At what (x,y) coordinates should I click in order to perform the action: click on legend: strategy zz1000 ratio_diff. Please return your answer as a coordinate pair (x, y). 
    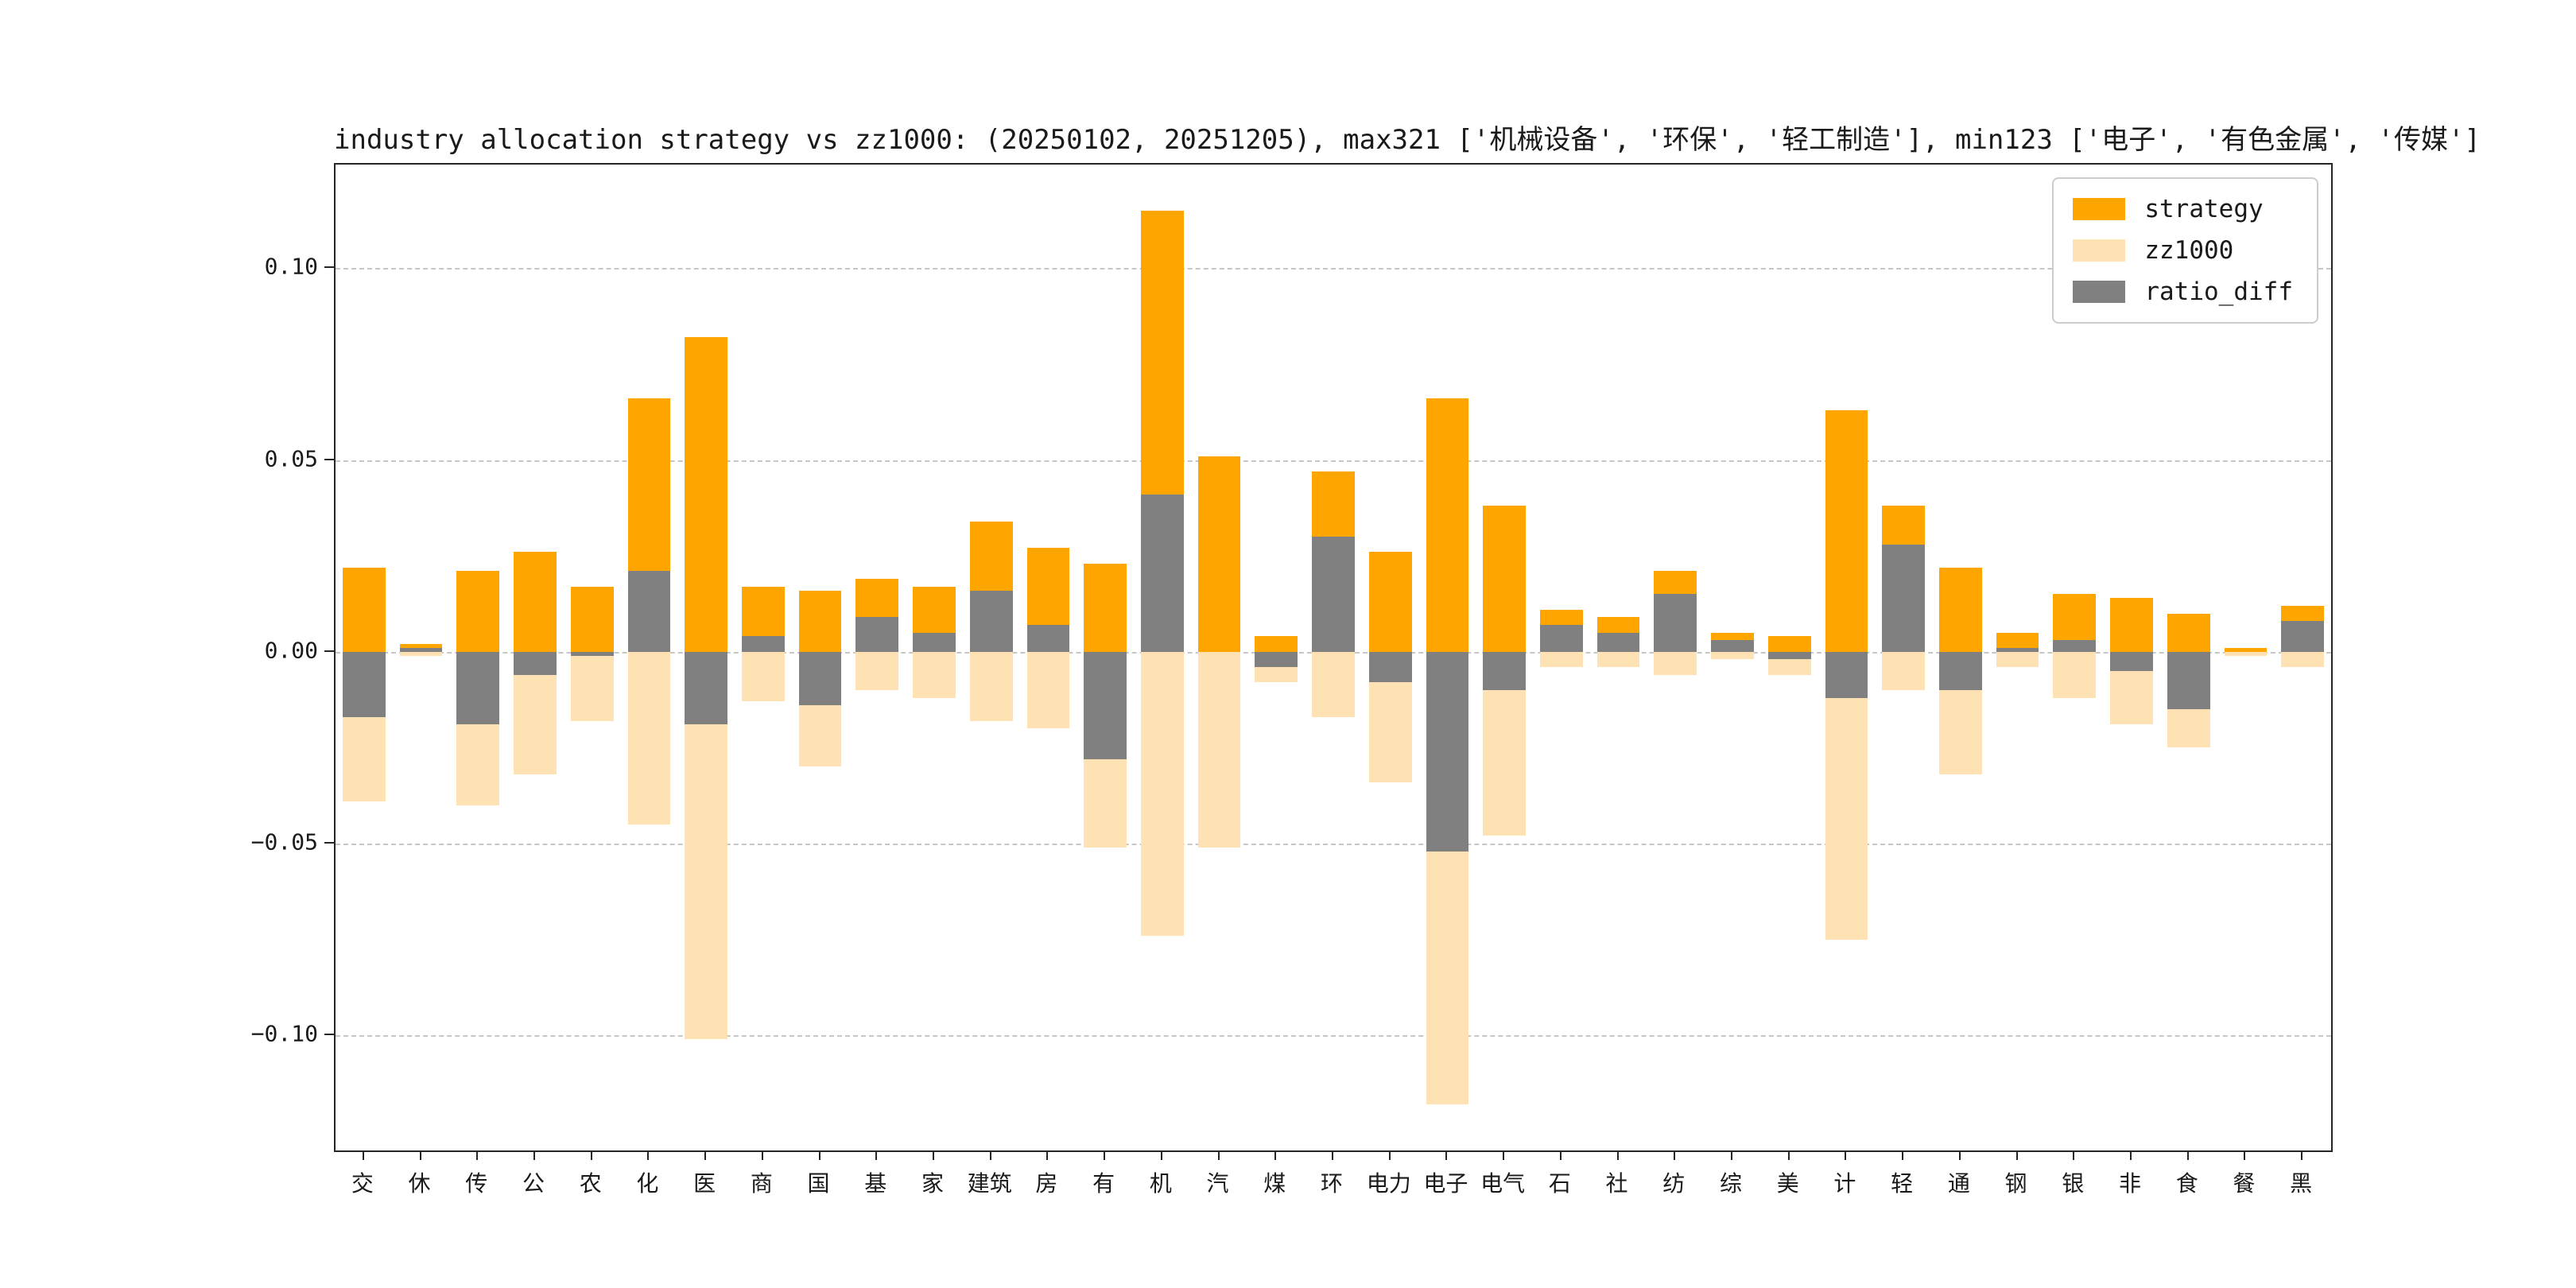
    Looking at the image, I should click on (2185, 251).